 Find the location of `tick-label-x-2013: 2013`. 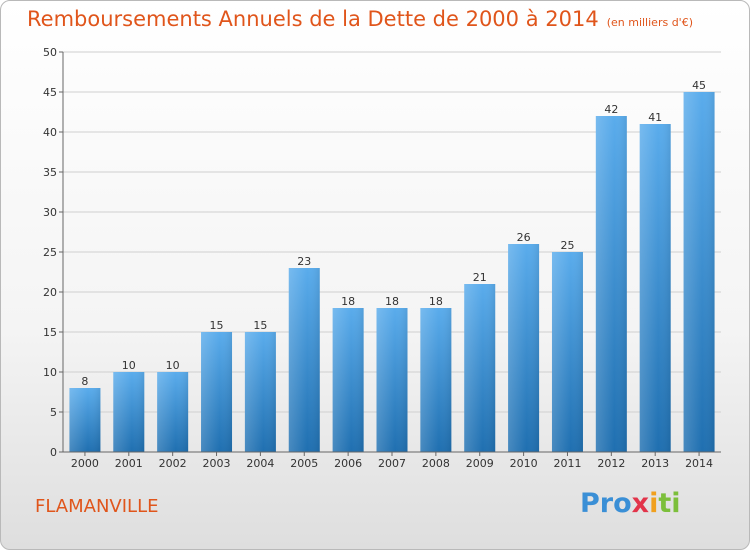

tick-label-x-2013: 2013 is located at coordinates (655, 463).